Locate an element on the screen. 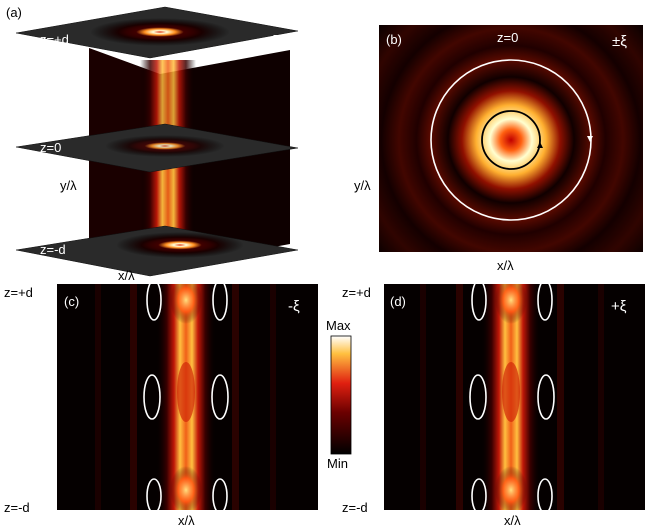  panel-c-orbit-bottom-left is located at coordinates (154, 496).